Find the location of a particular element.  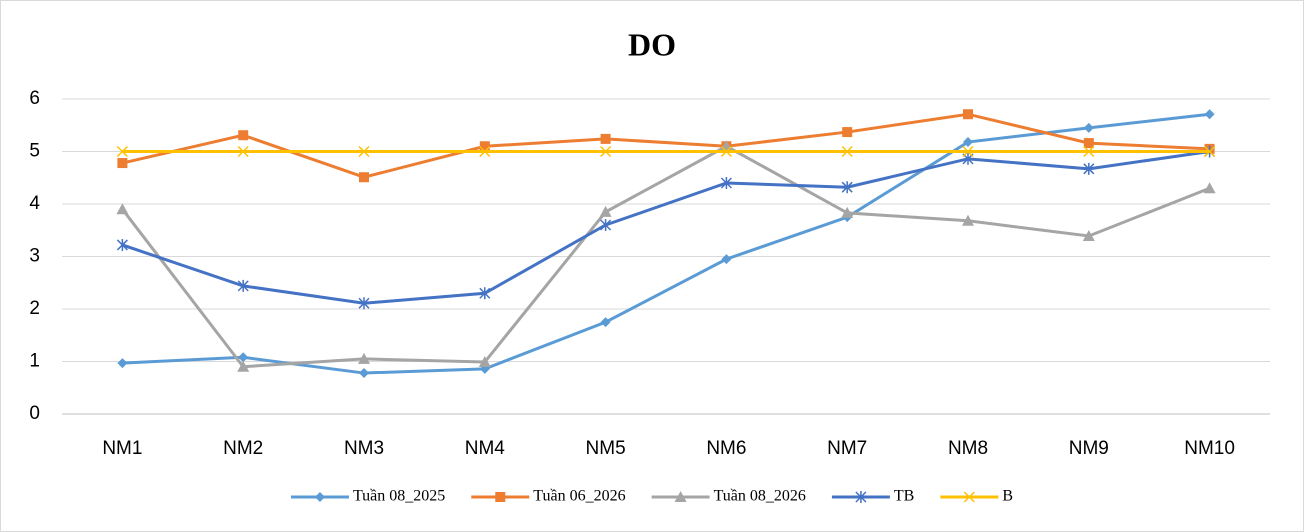

legend-entry: TB is located at coordinates (872, 496).